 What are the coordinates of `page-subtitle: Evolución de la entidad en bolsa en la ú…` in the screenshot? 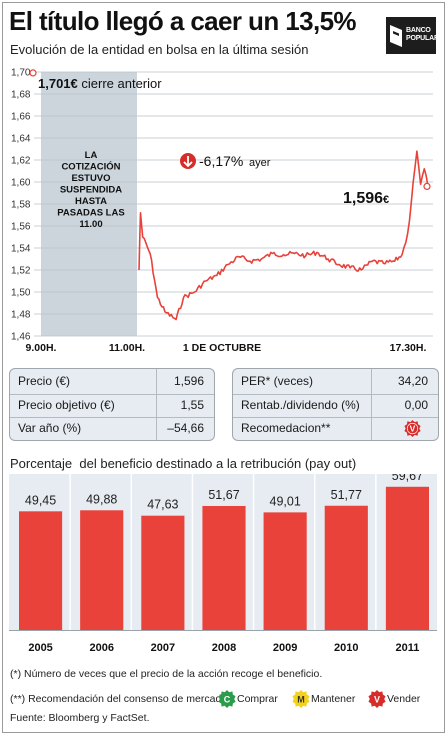 It's located at (159, 49).